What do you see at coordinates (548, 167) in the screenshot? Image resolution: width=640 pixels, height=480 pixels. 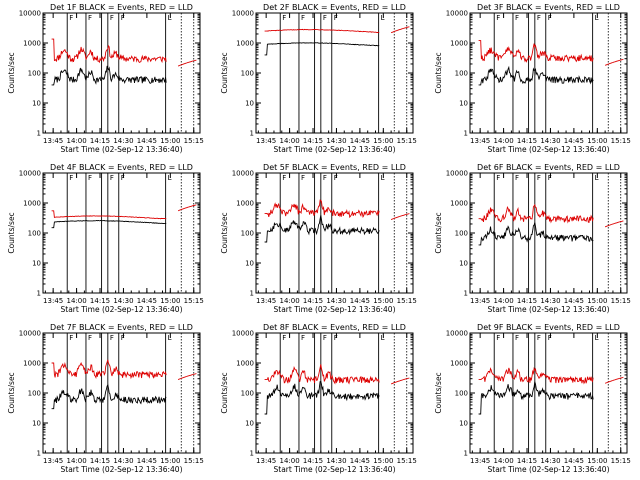 I see `chart-title: Det 6F BLACK = Events, RED = LLD` at bounding box center [548, 167].